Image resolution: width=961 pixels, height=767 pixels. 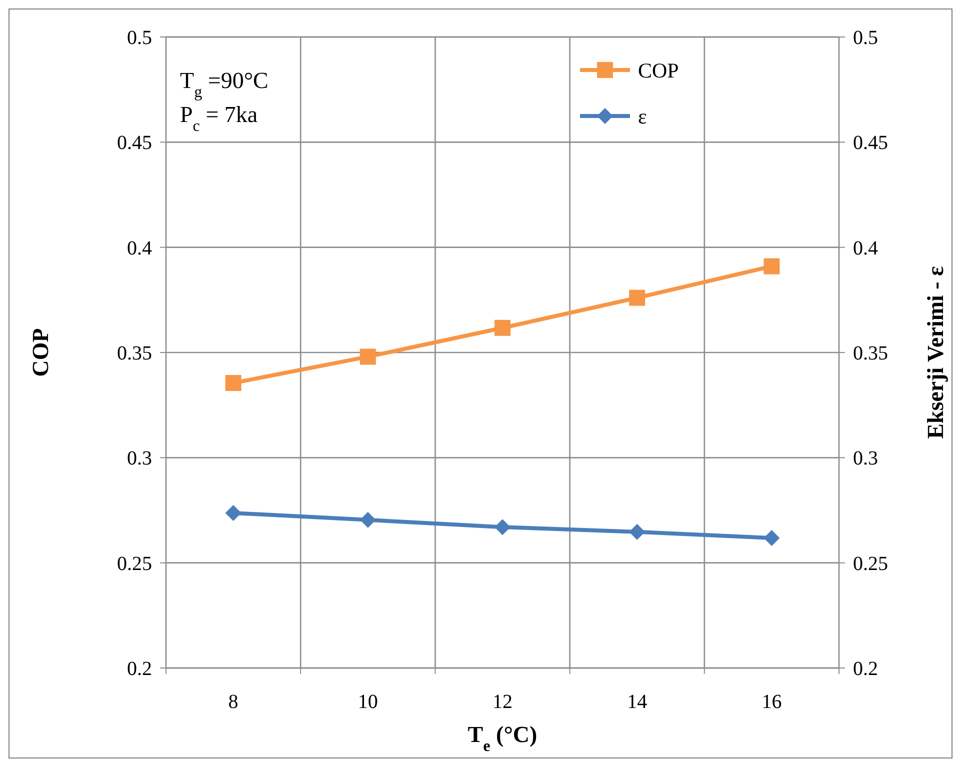 What do you see at coordinates (642, 116) in the screenshot?
I see `legend-label: ε` at bounding box center [642, 116].